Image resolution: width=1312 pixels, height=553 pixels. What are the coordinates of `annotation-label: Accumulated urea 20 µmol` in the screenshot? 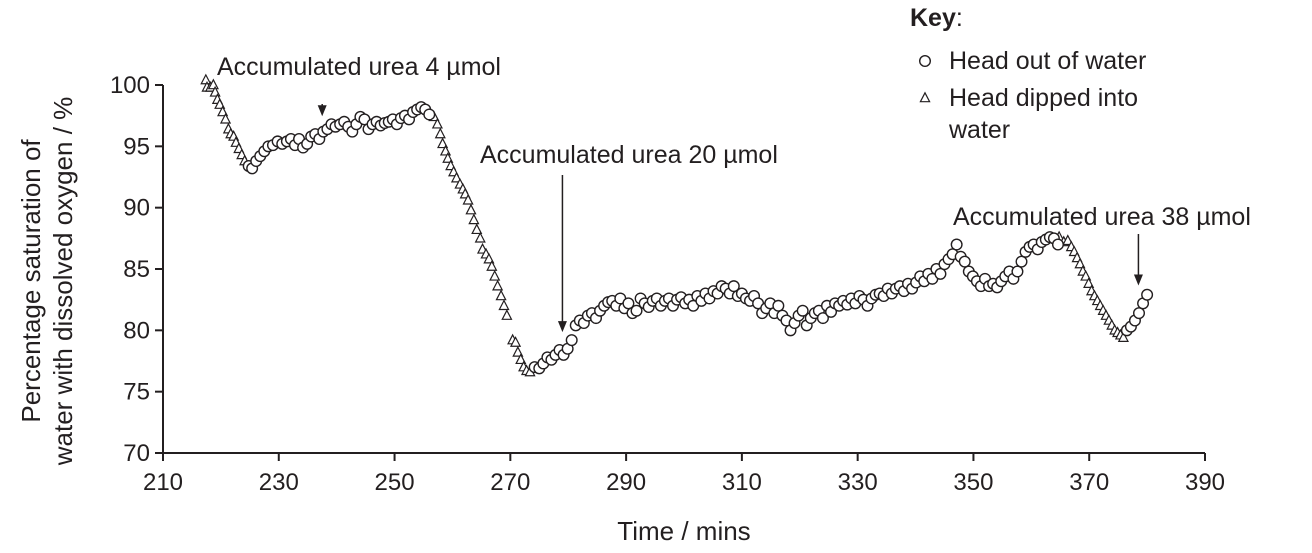 It's located at (629, 155).